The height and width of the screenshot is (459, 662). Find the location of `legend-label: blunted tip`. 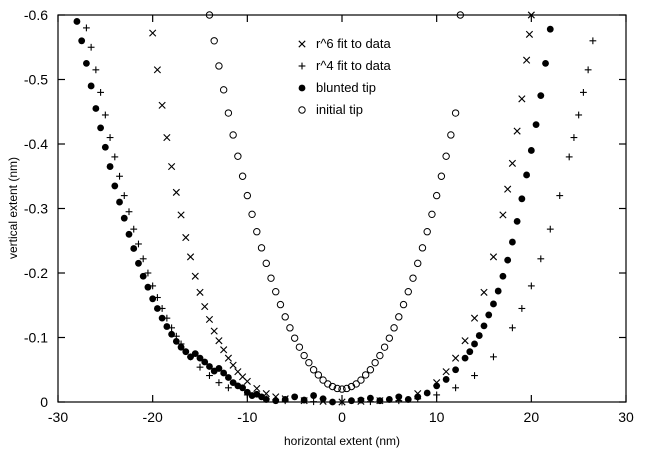

legend-label: blunted tip is located at coordinates (346, 87).